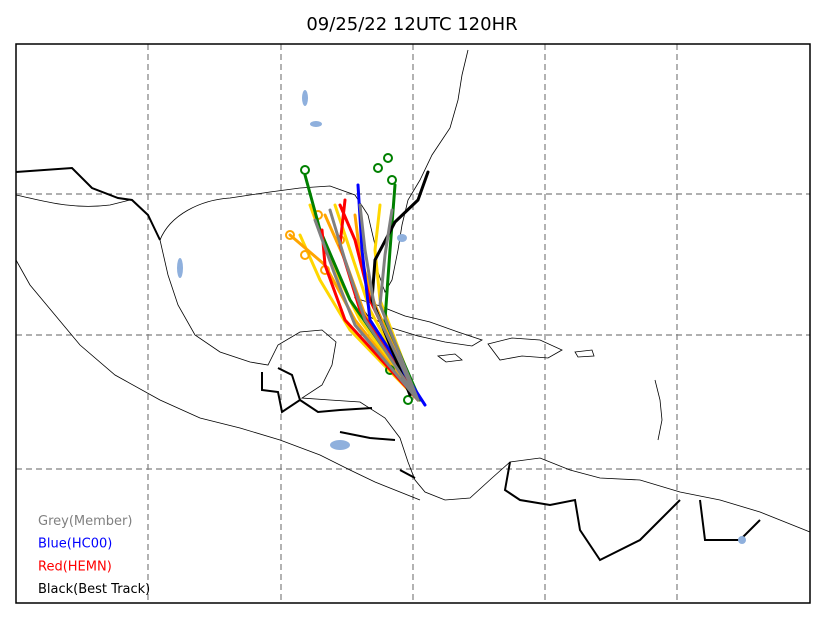  I want to click on legend-entry: Black(Best Track), so click(94, 589).